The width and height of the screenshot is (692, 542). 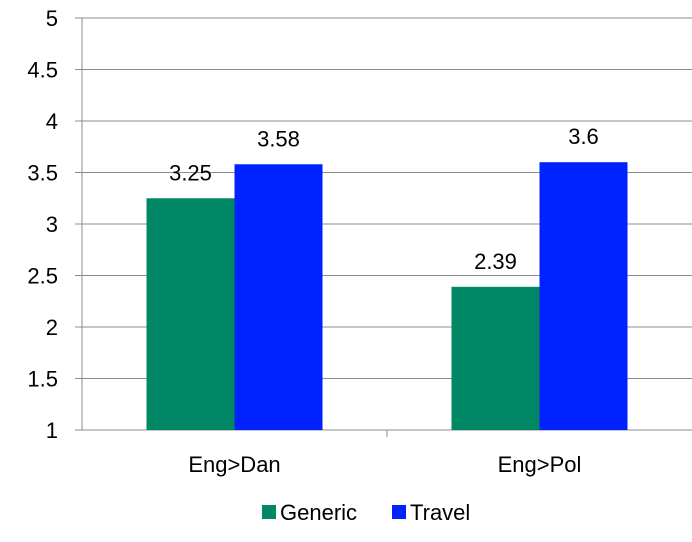 What do you see at coordinates (540, 464) in the screenshot?
I see `x-tick-label: Eng>Pol` at bounding box center [540, 464].